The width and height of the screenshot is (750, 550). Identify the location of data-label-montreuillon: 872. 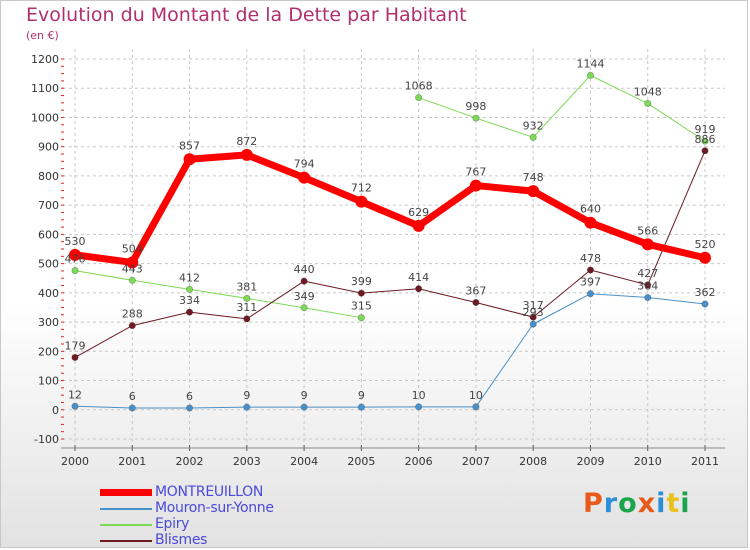
(246, 141).